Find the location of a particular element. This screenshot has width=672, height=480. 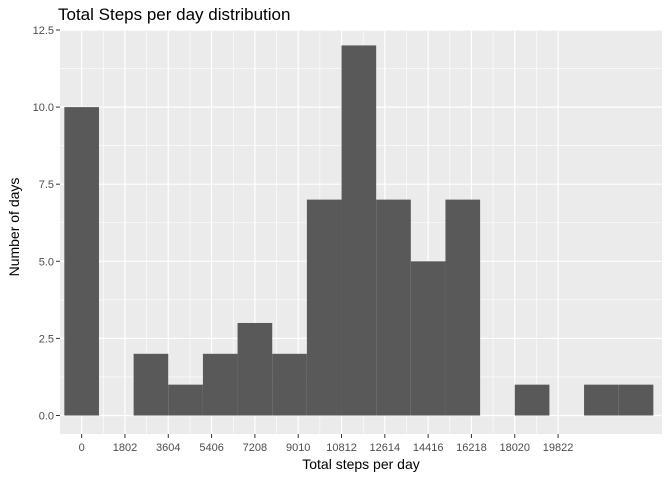

x-tick-label: 3604 is located at coordinates (168, 448).